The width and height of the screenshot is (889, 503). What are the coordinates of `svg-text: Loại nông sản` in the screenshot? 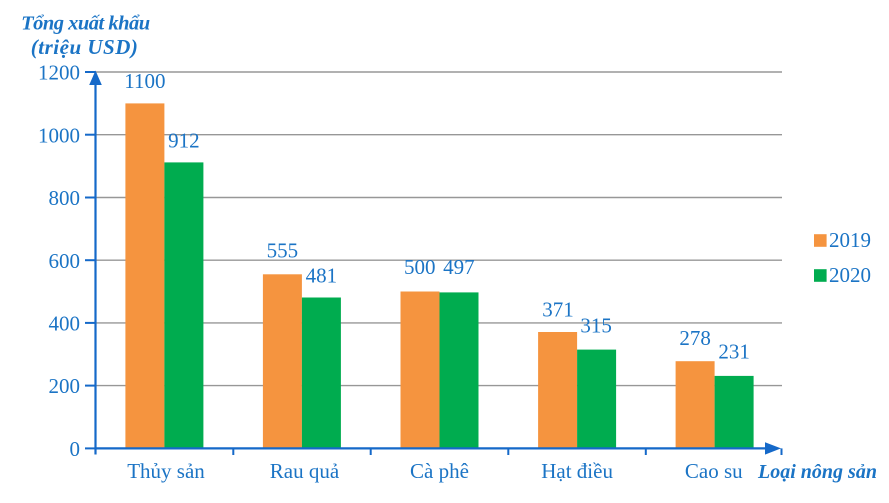 It's located at (817, 472).